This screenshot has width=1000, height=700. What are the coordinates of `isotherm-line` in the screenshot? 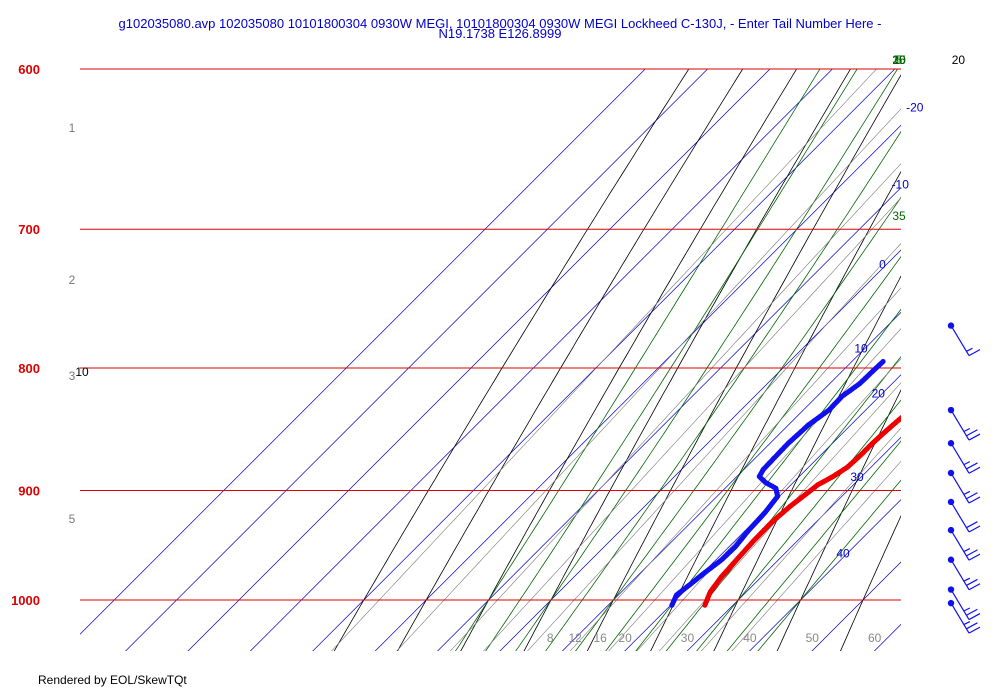 It's located at (793, 543).